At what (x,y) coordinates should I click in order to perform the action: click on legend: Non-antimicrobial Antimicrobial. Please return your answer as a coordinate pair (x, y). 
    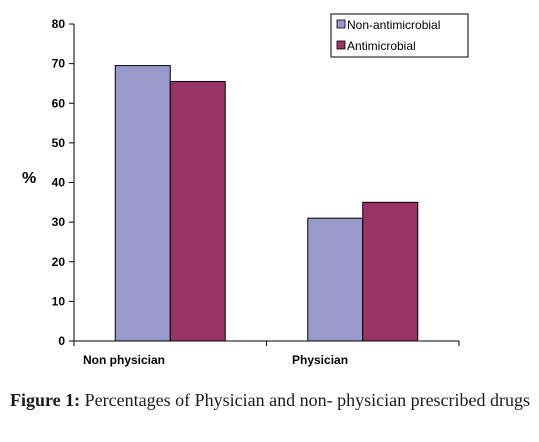
    Looking at the image, I should click on (399, 35).